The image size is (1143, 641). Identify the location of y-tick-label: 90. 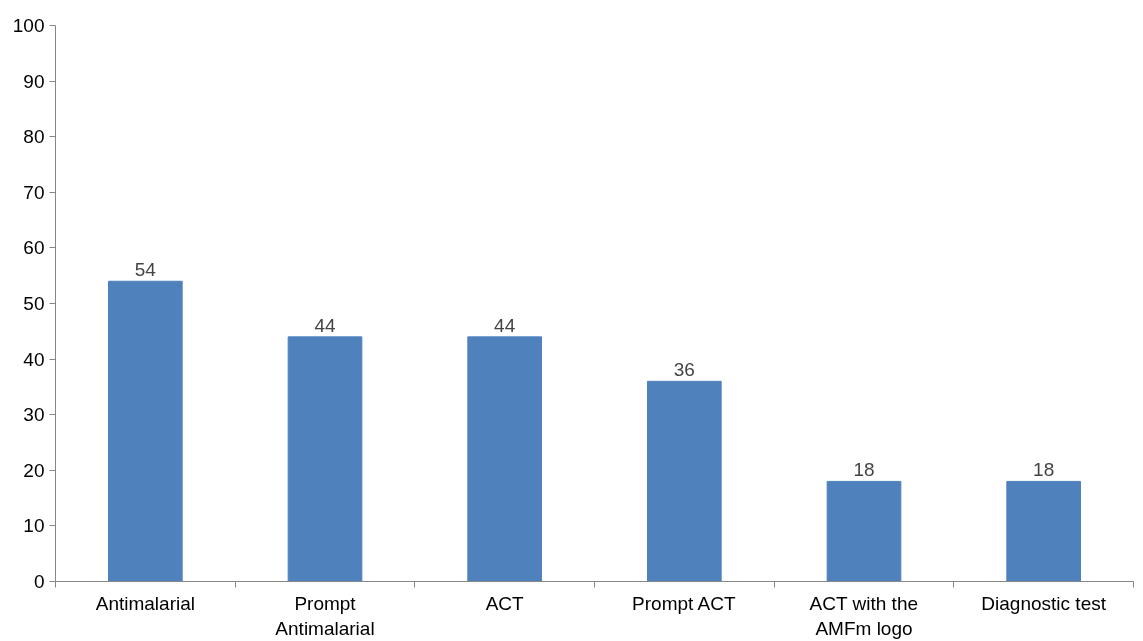
(34, 81).